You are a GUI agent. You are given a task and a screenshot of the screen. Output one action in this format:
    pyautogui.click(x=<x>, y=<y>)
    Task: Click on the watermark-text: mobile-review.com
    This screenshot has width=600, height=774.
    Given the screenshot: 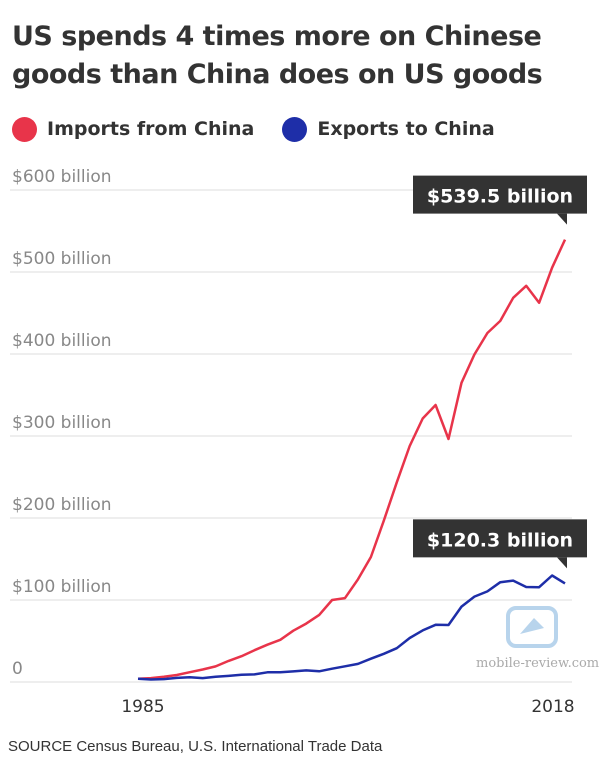 What is the action you would take?
    pyautogui.click(x=538, y=663)
    